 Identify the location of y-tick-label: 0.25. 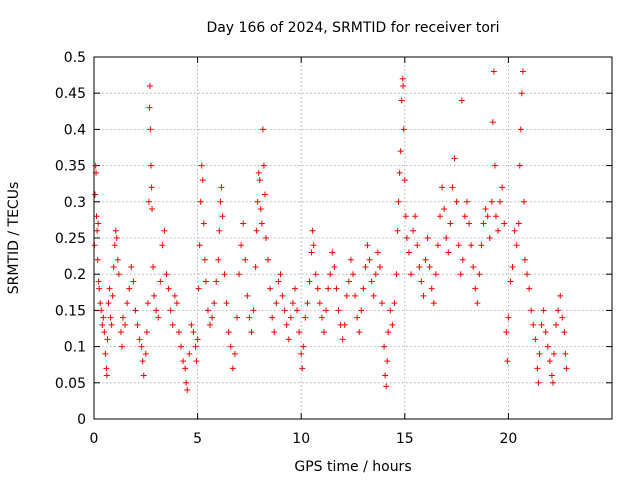
(70, 239).